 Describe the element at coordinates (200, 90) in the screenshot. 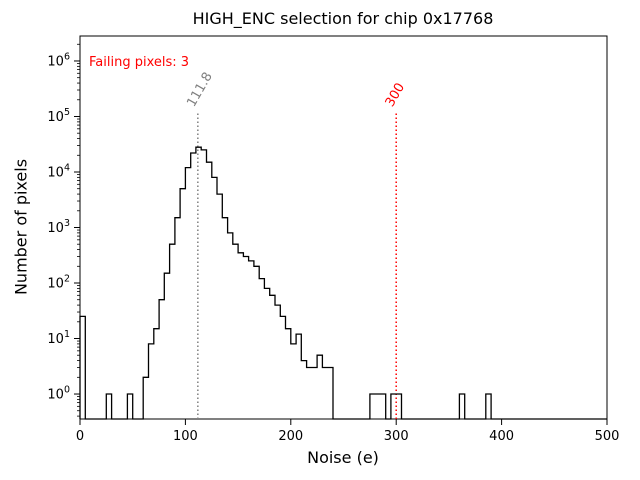

I see `vline-label: 111.8` at that location.